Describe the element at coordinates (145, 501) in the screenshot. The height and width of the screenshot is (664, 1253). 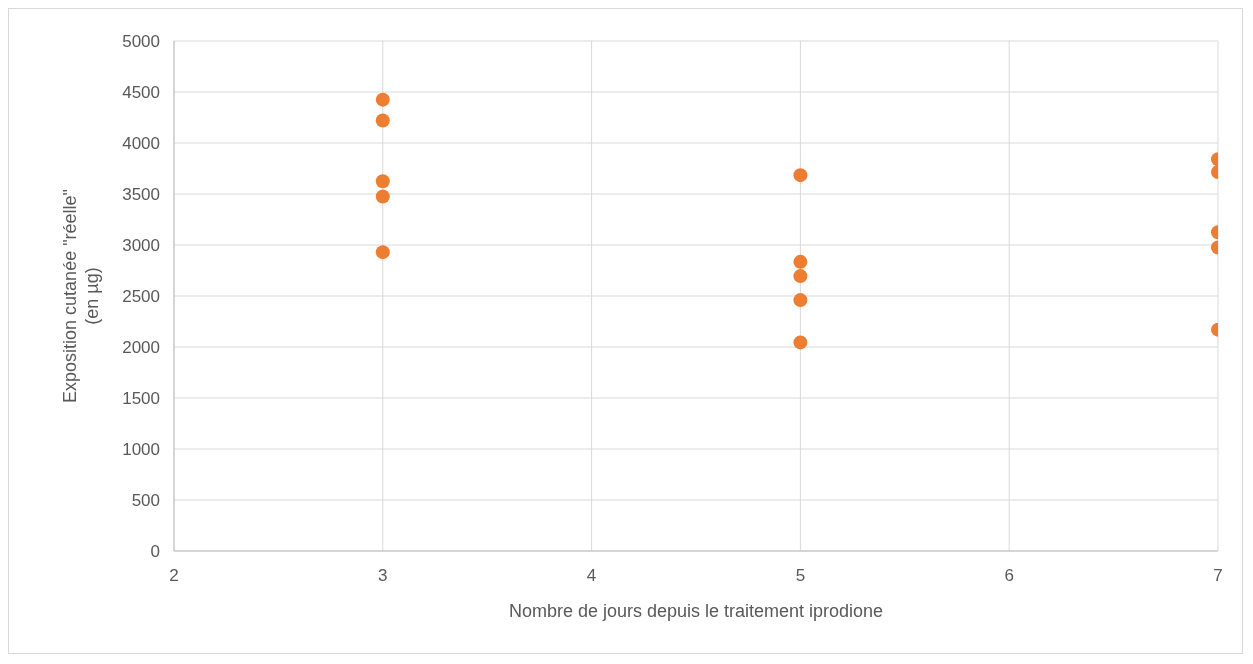
I see `y-tick-label: 500` at that location.